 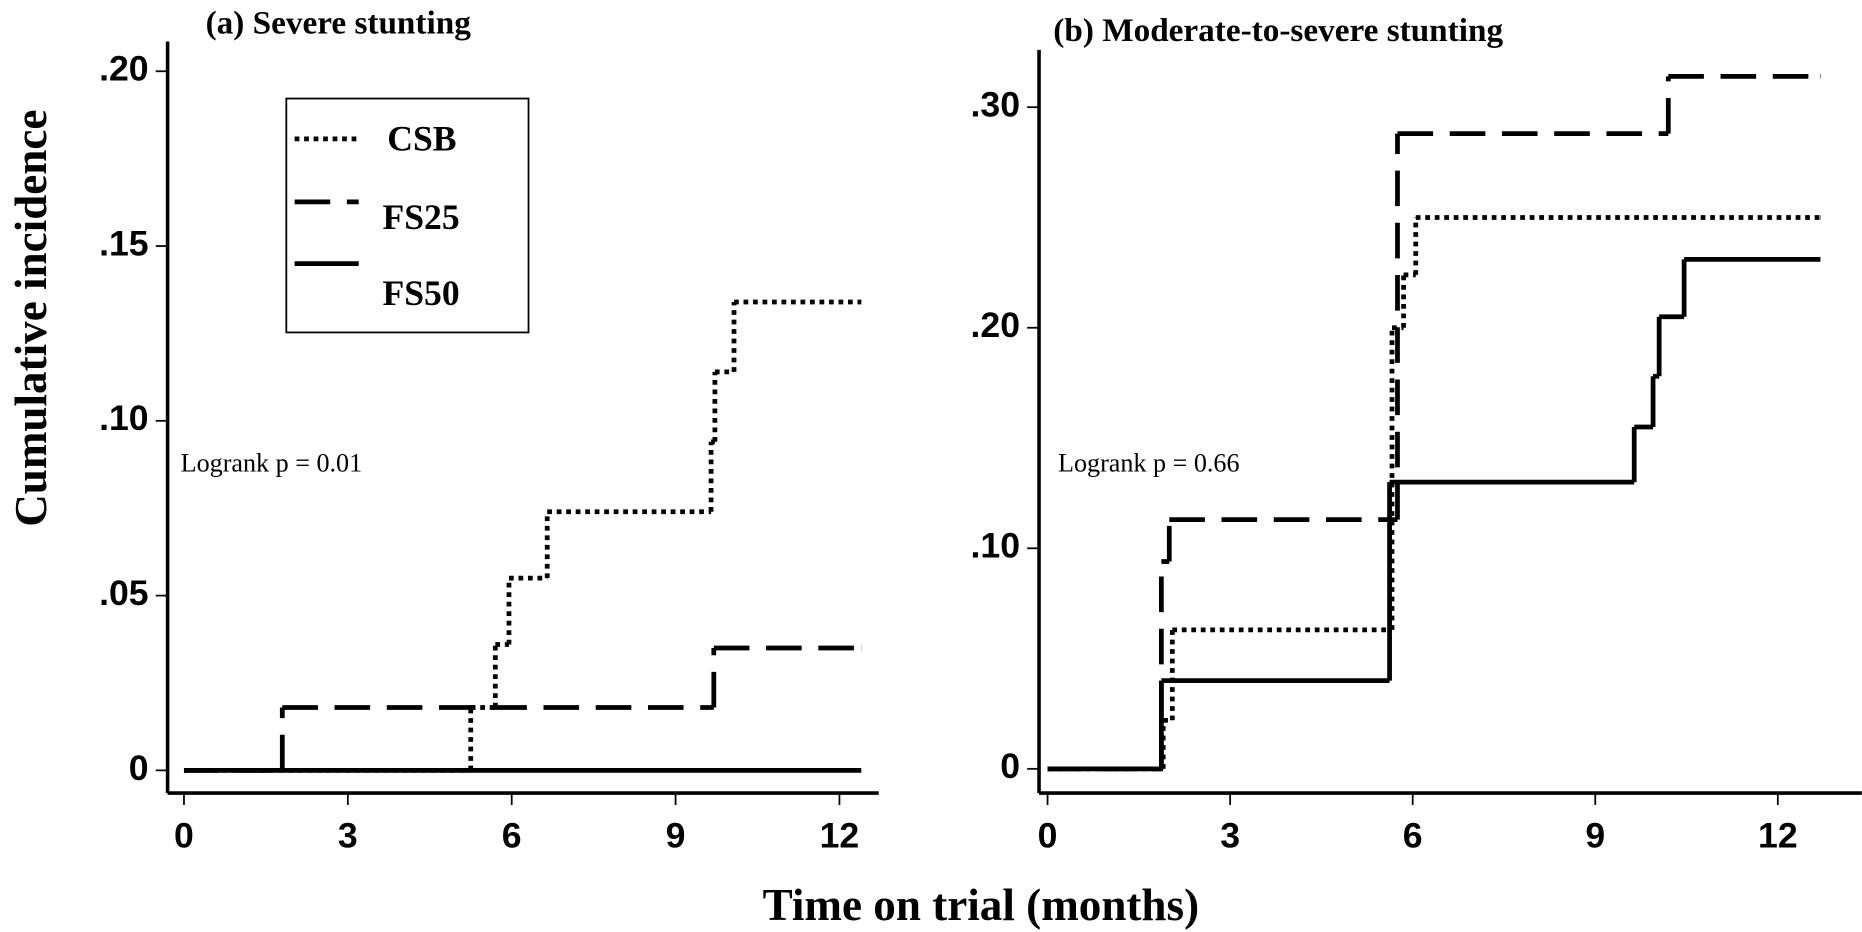 What do you see at coordinates (981, 905) in the screenshot?
I see `x-axis-label: Time on trial (months)` at bounding box center [981, 905].